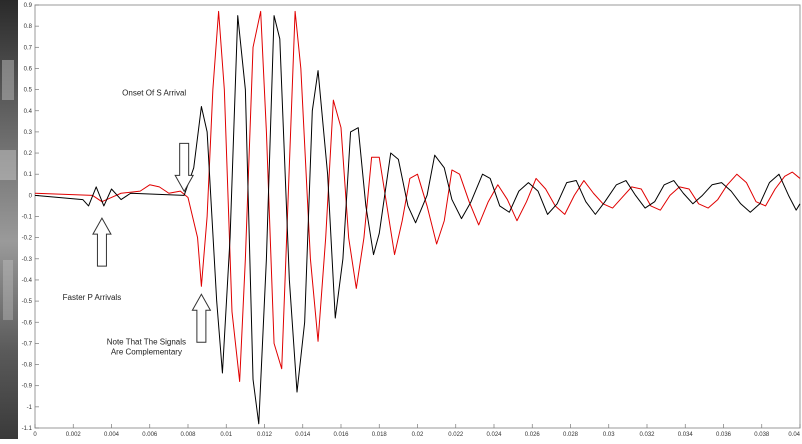  Describe the element at coordinates (28, 69) in the screenshot. I see `y-tick-label: 0.6` at that location.